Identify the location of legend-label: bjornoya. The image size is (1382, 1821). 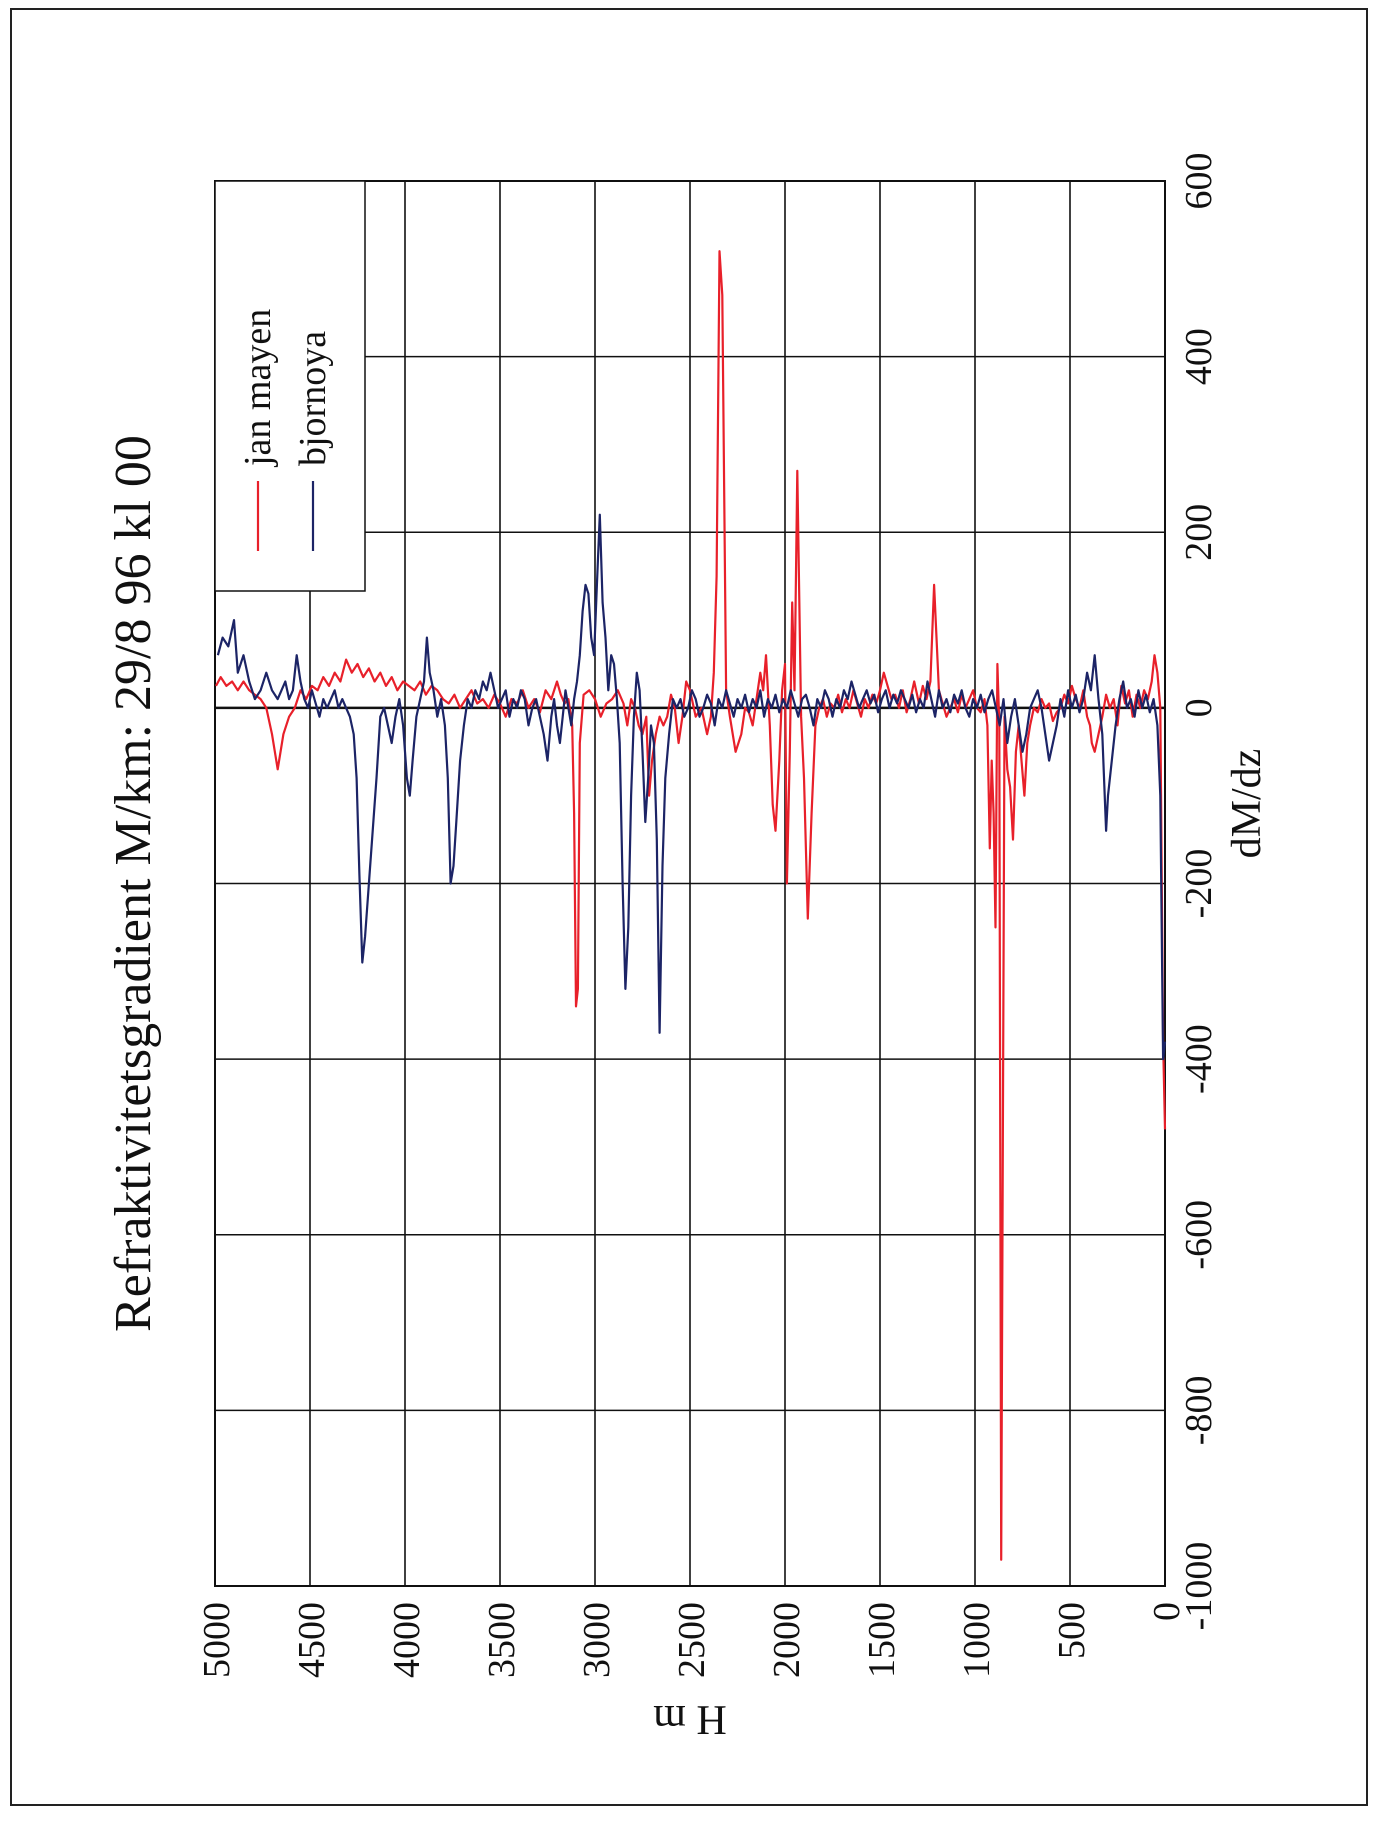
(313, 398).